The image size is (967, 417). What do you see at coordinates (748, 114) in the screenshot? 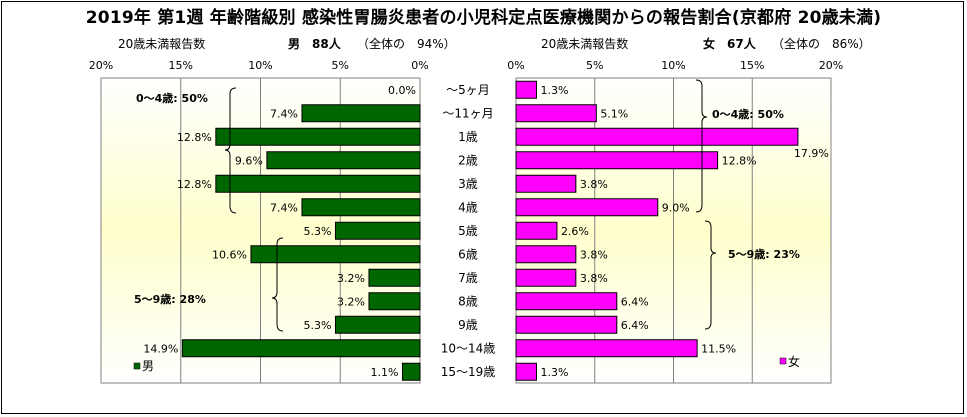
I see `female-0-4-annotation: 0～4歳: 50%` at bounding box center [748, 114].